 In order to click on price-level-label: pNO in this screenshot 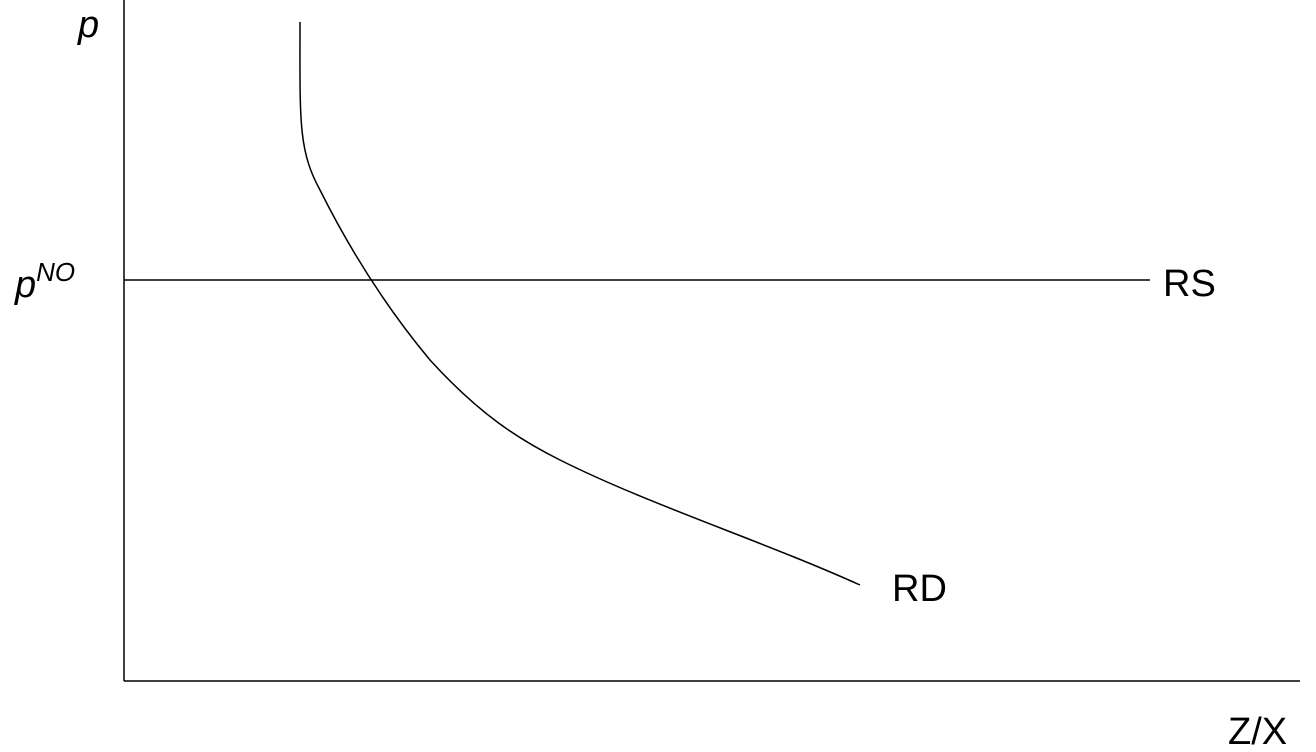, I will do `click(44, 281)`.